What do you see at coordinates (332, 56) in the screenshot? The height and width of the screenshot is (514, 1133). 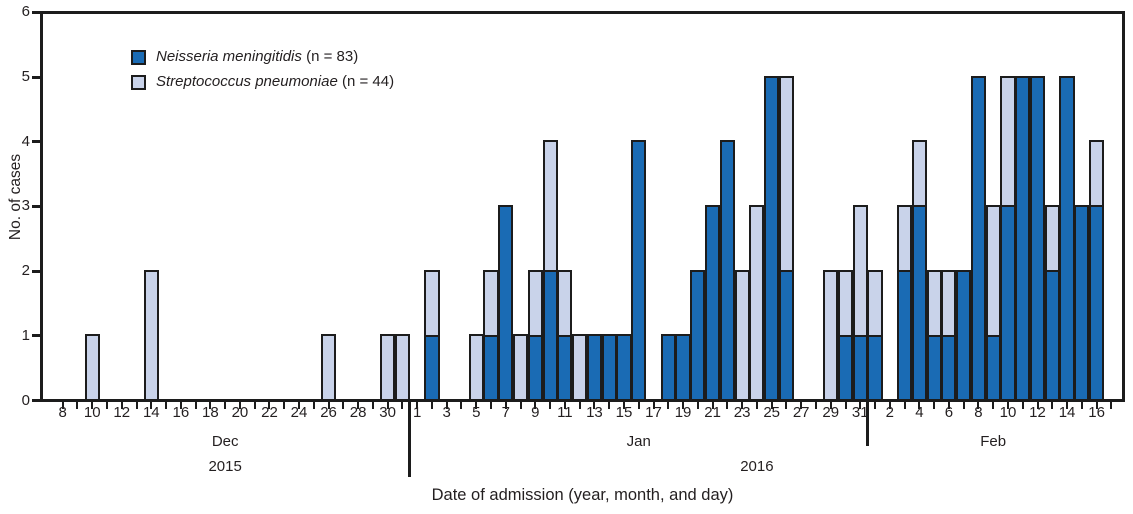 I see `series-count: (n = 83)` at bounding box center [332, 56].